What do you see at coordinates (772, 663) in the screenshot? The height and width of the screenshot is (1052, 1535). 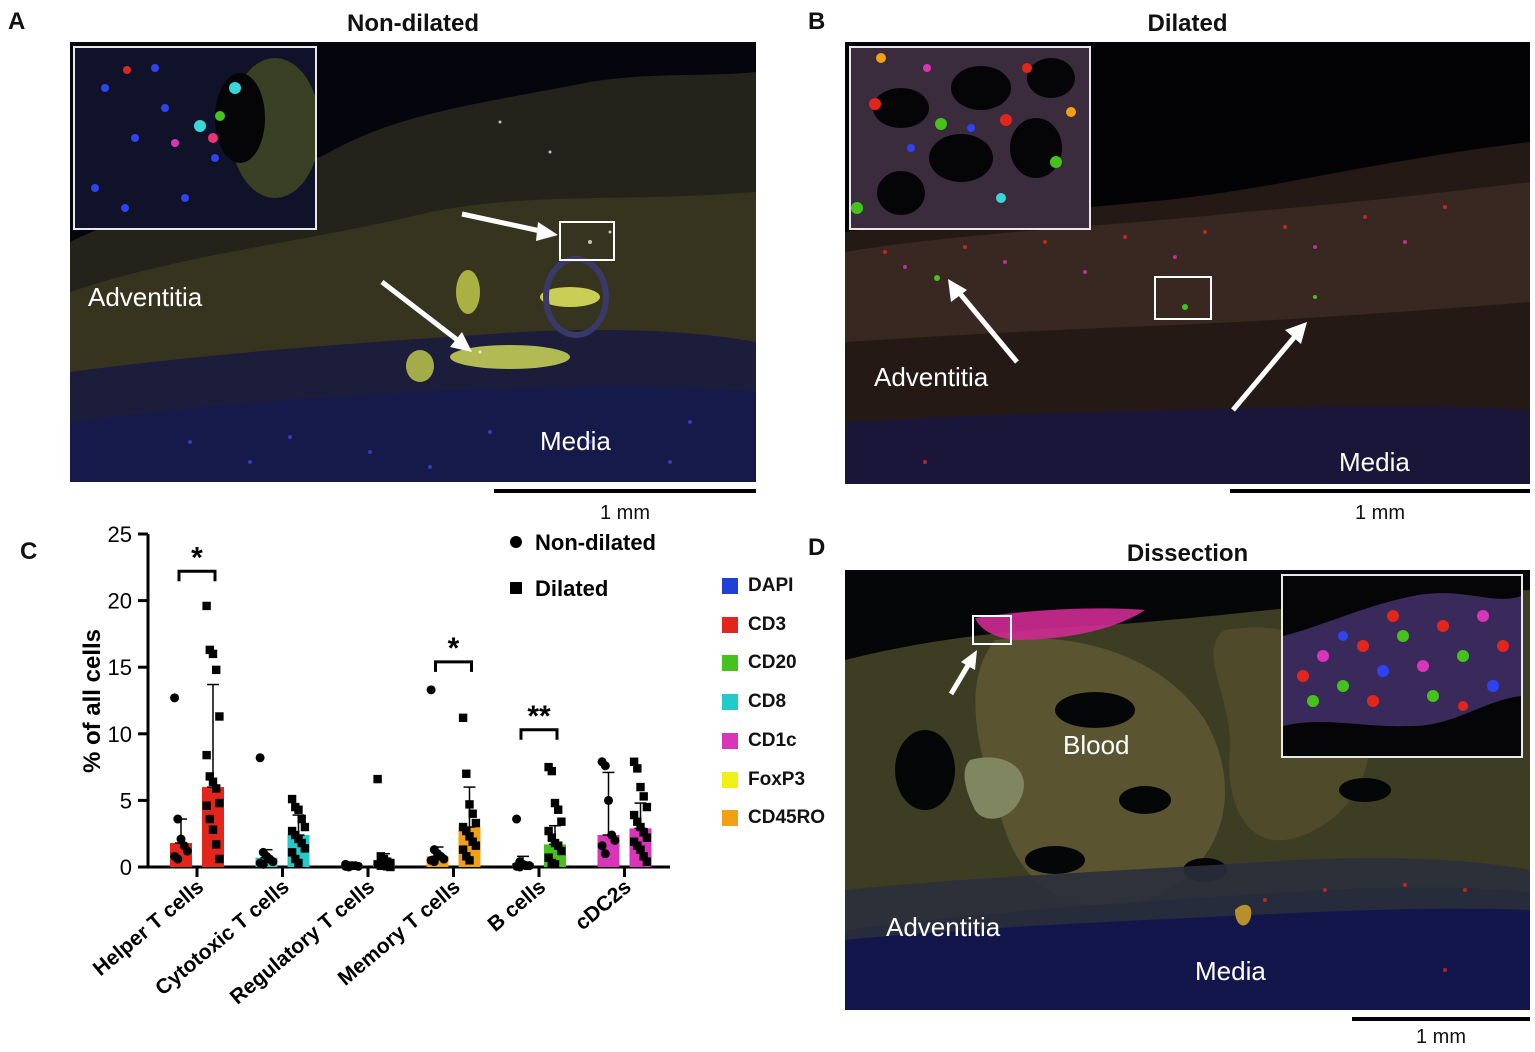 I see `marker-label: CD20` at bounding box center [772, 663].